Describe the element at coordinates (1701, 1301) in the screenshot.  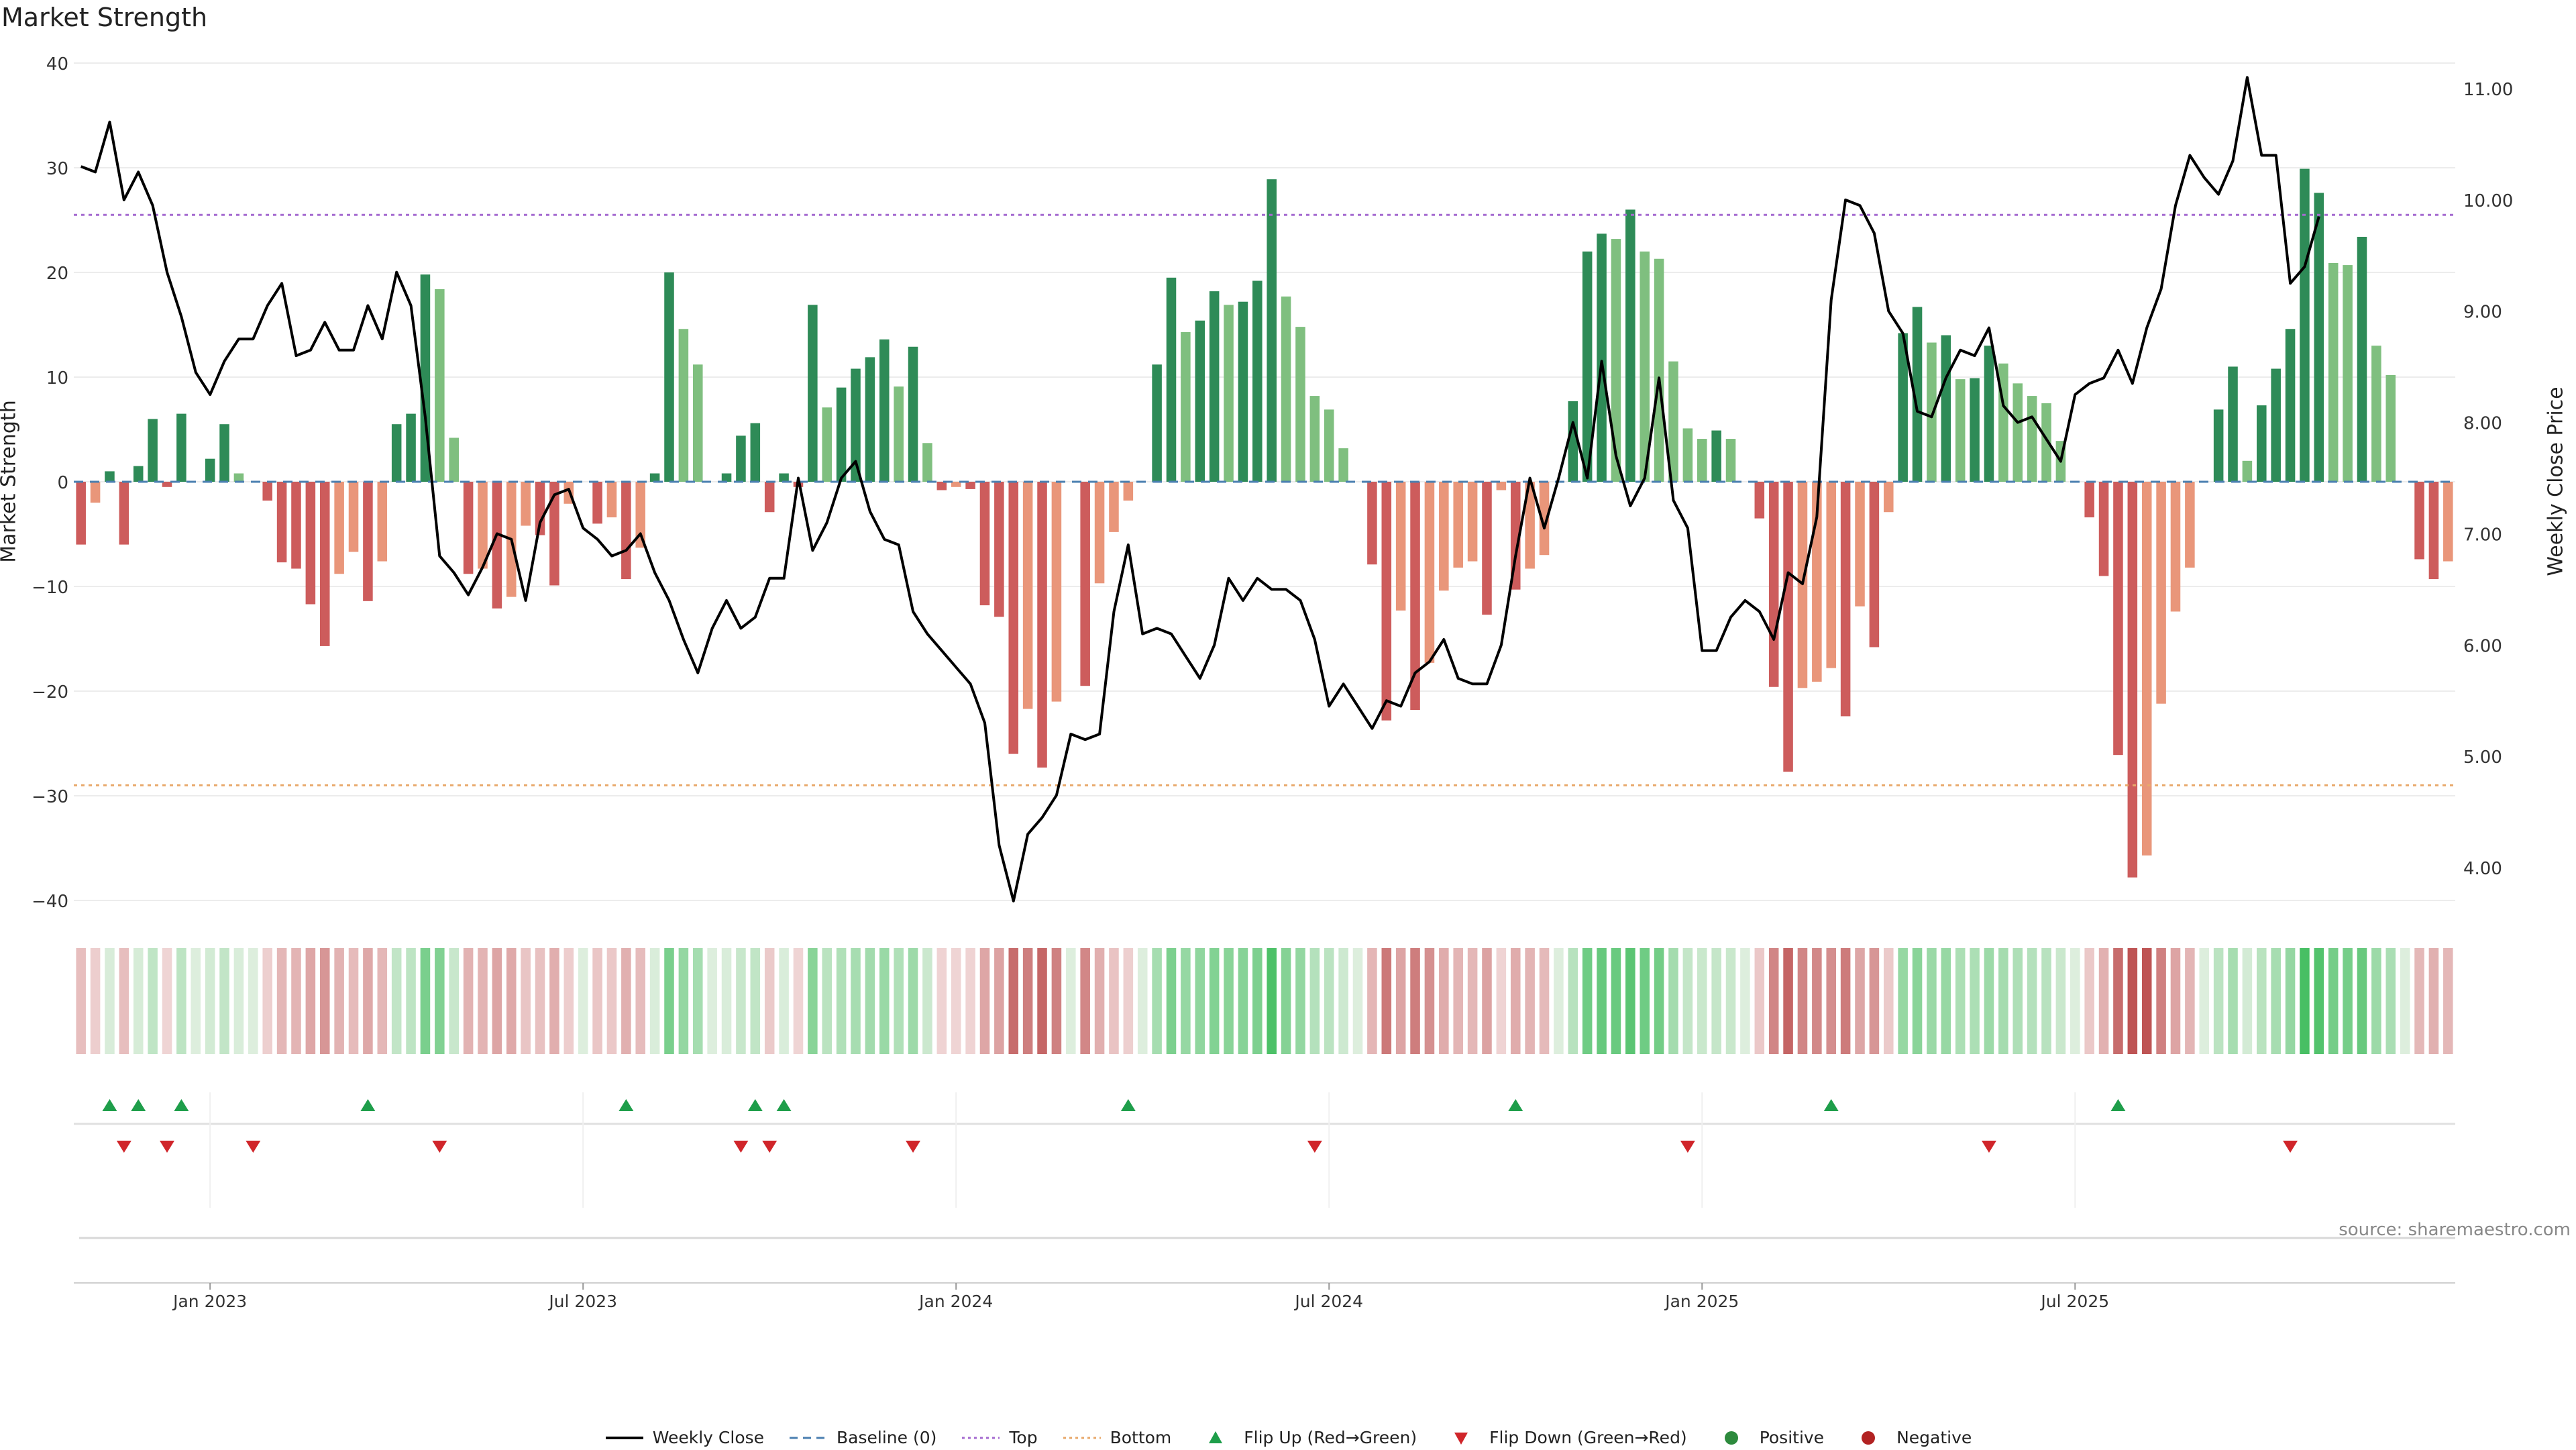
I see `x-tick-label: Jan 2025` at that location.